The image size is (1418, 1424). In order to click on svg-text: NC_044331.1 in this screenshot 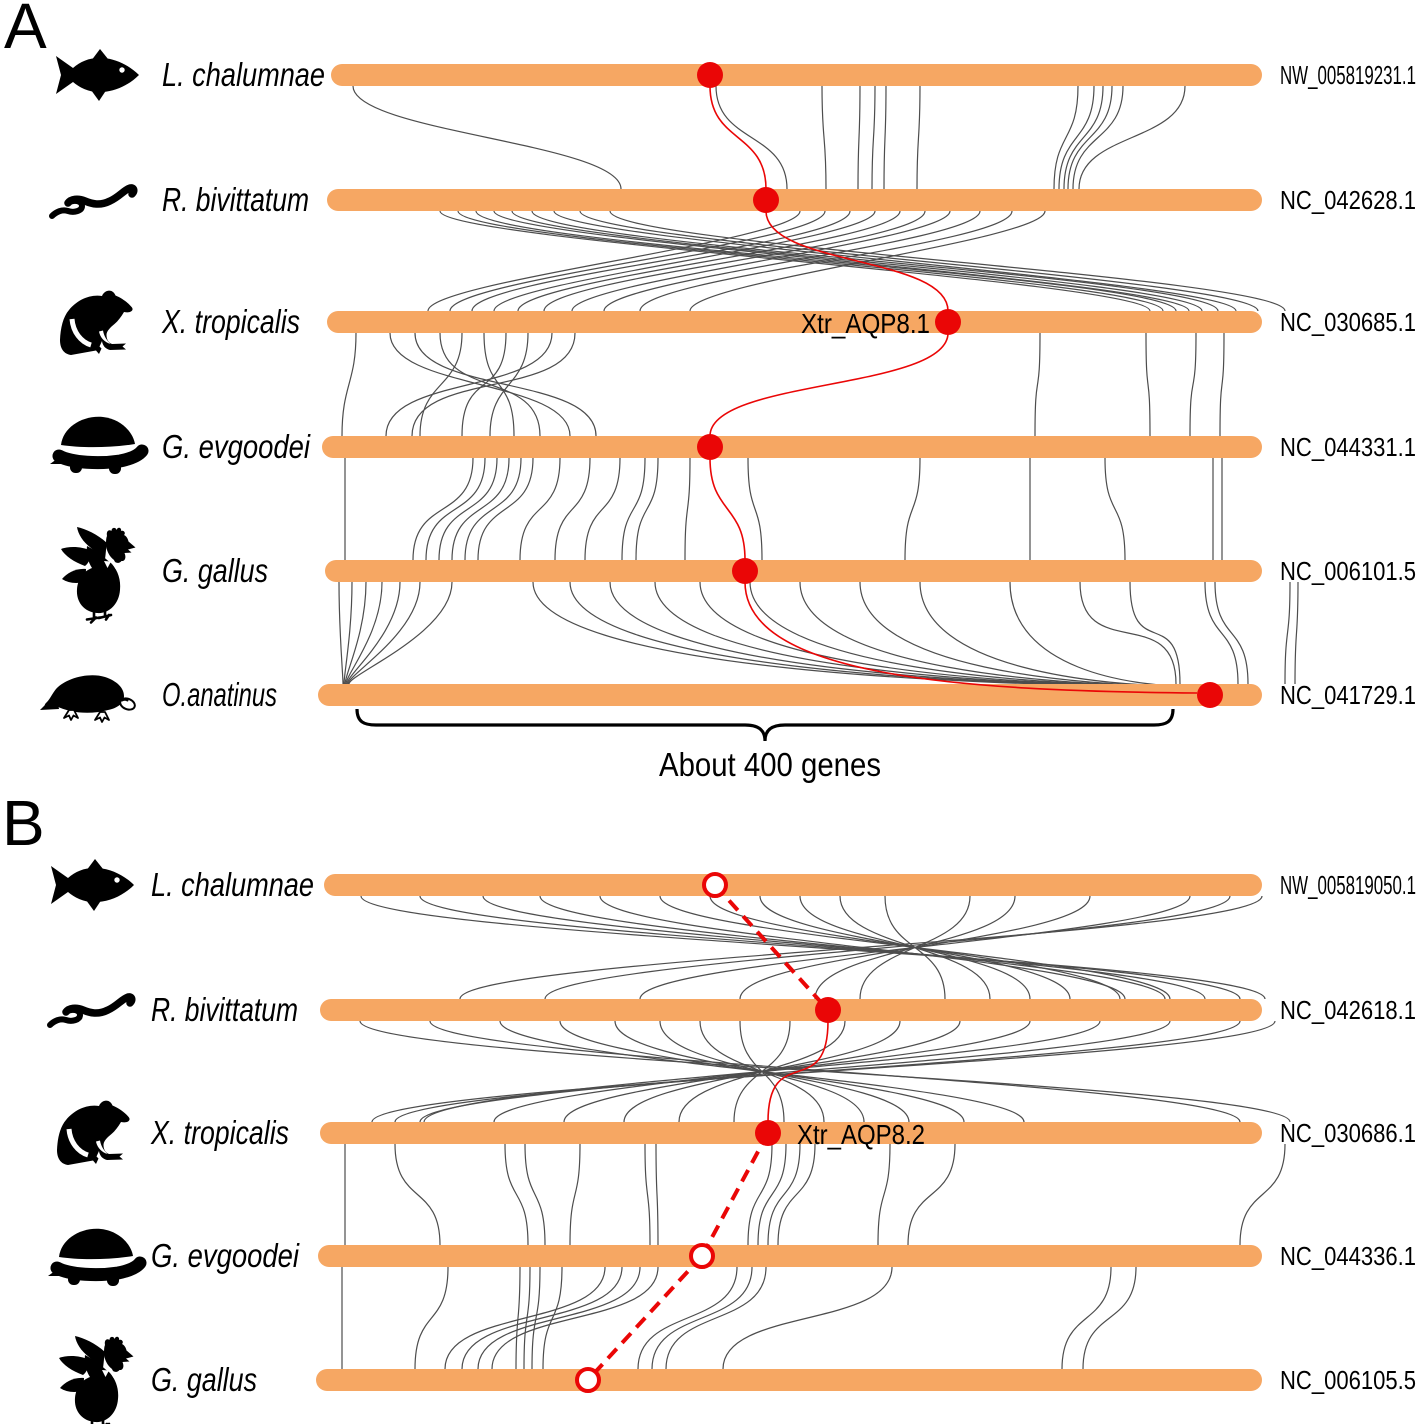, I will do `click(1348, 447)`.